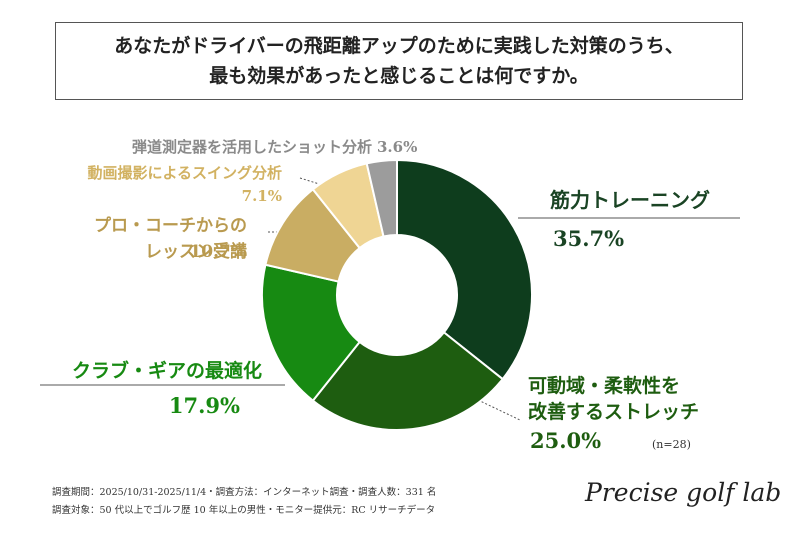 The image size is (800, 533). What do you see at coordinates (170, 239) in the screenshot?
I see `category-label: プロ・コーチからの レッスン受講` at bounding box center [170, 239].